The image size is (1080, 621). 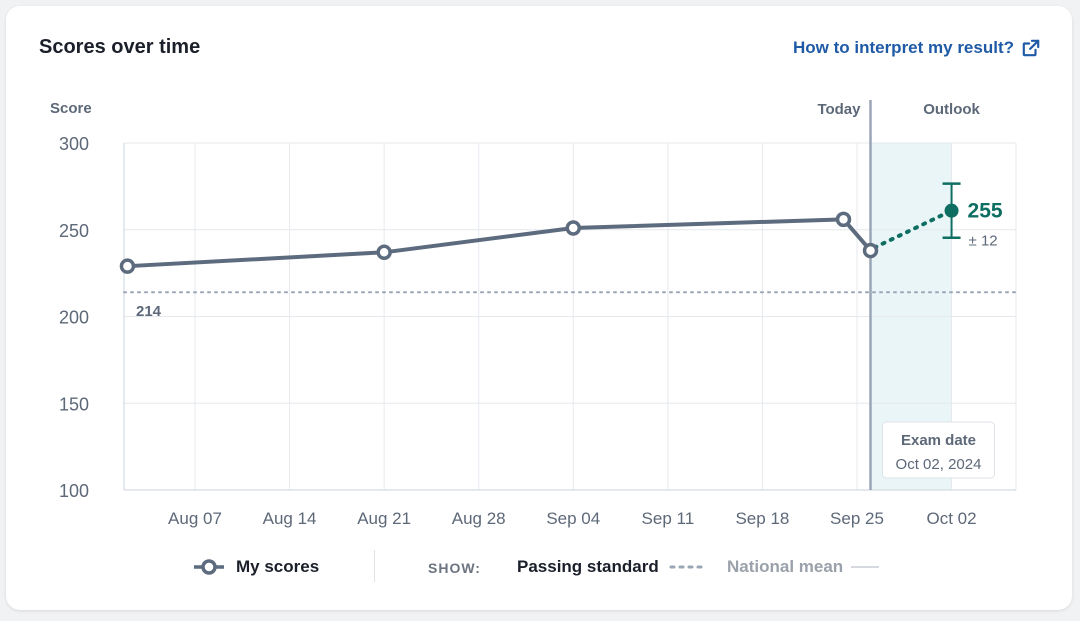 I want to click on legend-passing-standard: Passing standard, so click(x=610, y=567).